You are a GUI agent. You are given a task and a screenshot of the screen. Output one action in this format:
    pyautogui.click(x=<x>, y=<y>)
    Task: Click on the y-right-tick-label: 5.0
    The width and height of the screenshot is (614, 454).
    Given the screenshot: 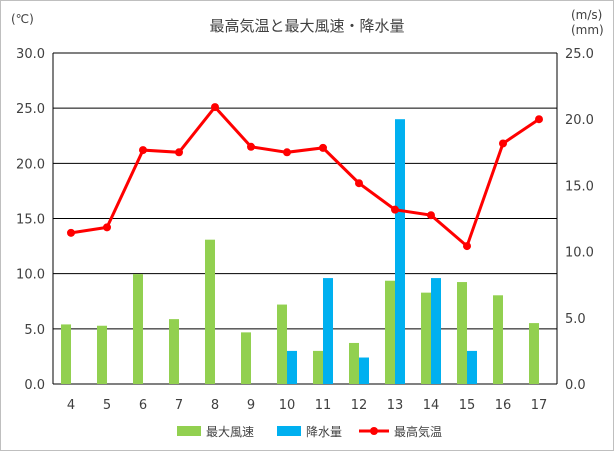 What is the action you would take?
    pyautogui.click(x=575, y=319)
    